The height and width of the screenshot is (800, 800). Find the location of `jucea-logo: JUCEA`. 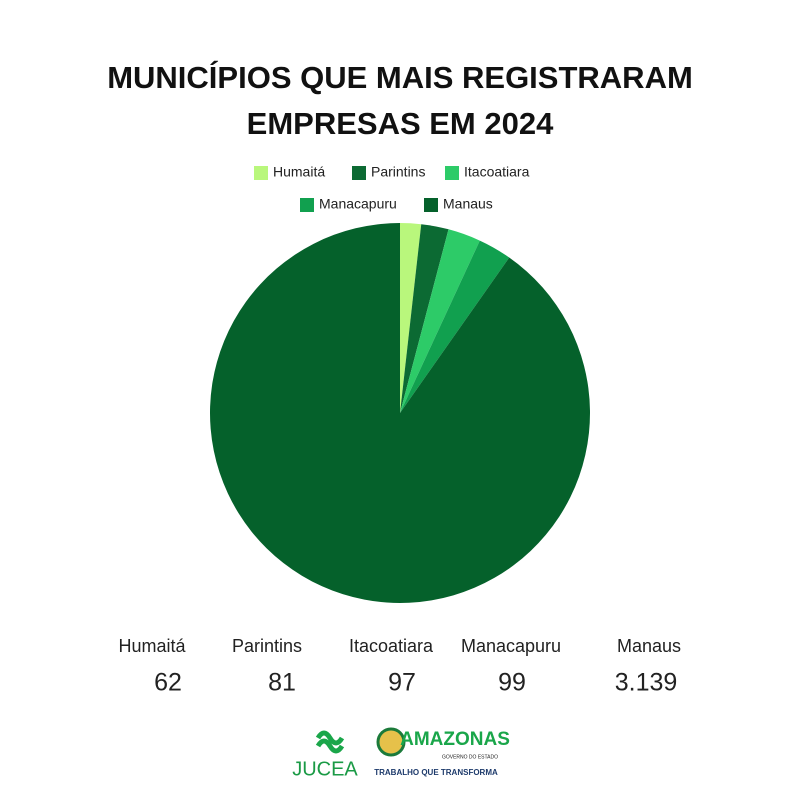

jucea-logo: JUCEA is located at coordinates (325, 769).